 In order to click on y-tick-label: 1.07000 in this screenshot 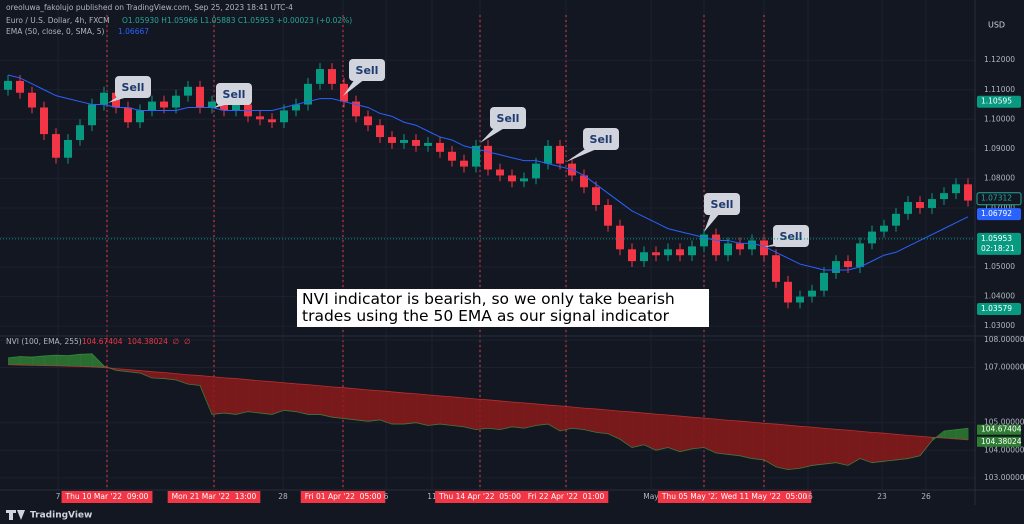, I will do `click(999, 207)`.